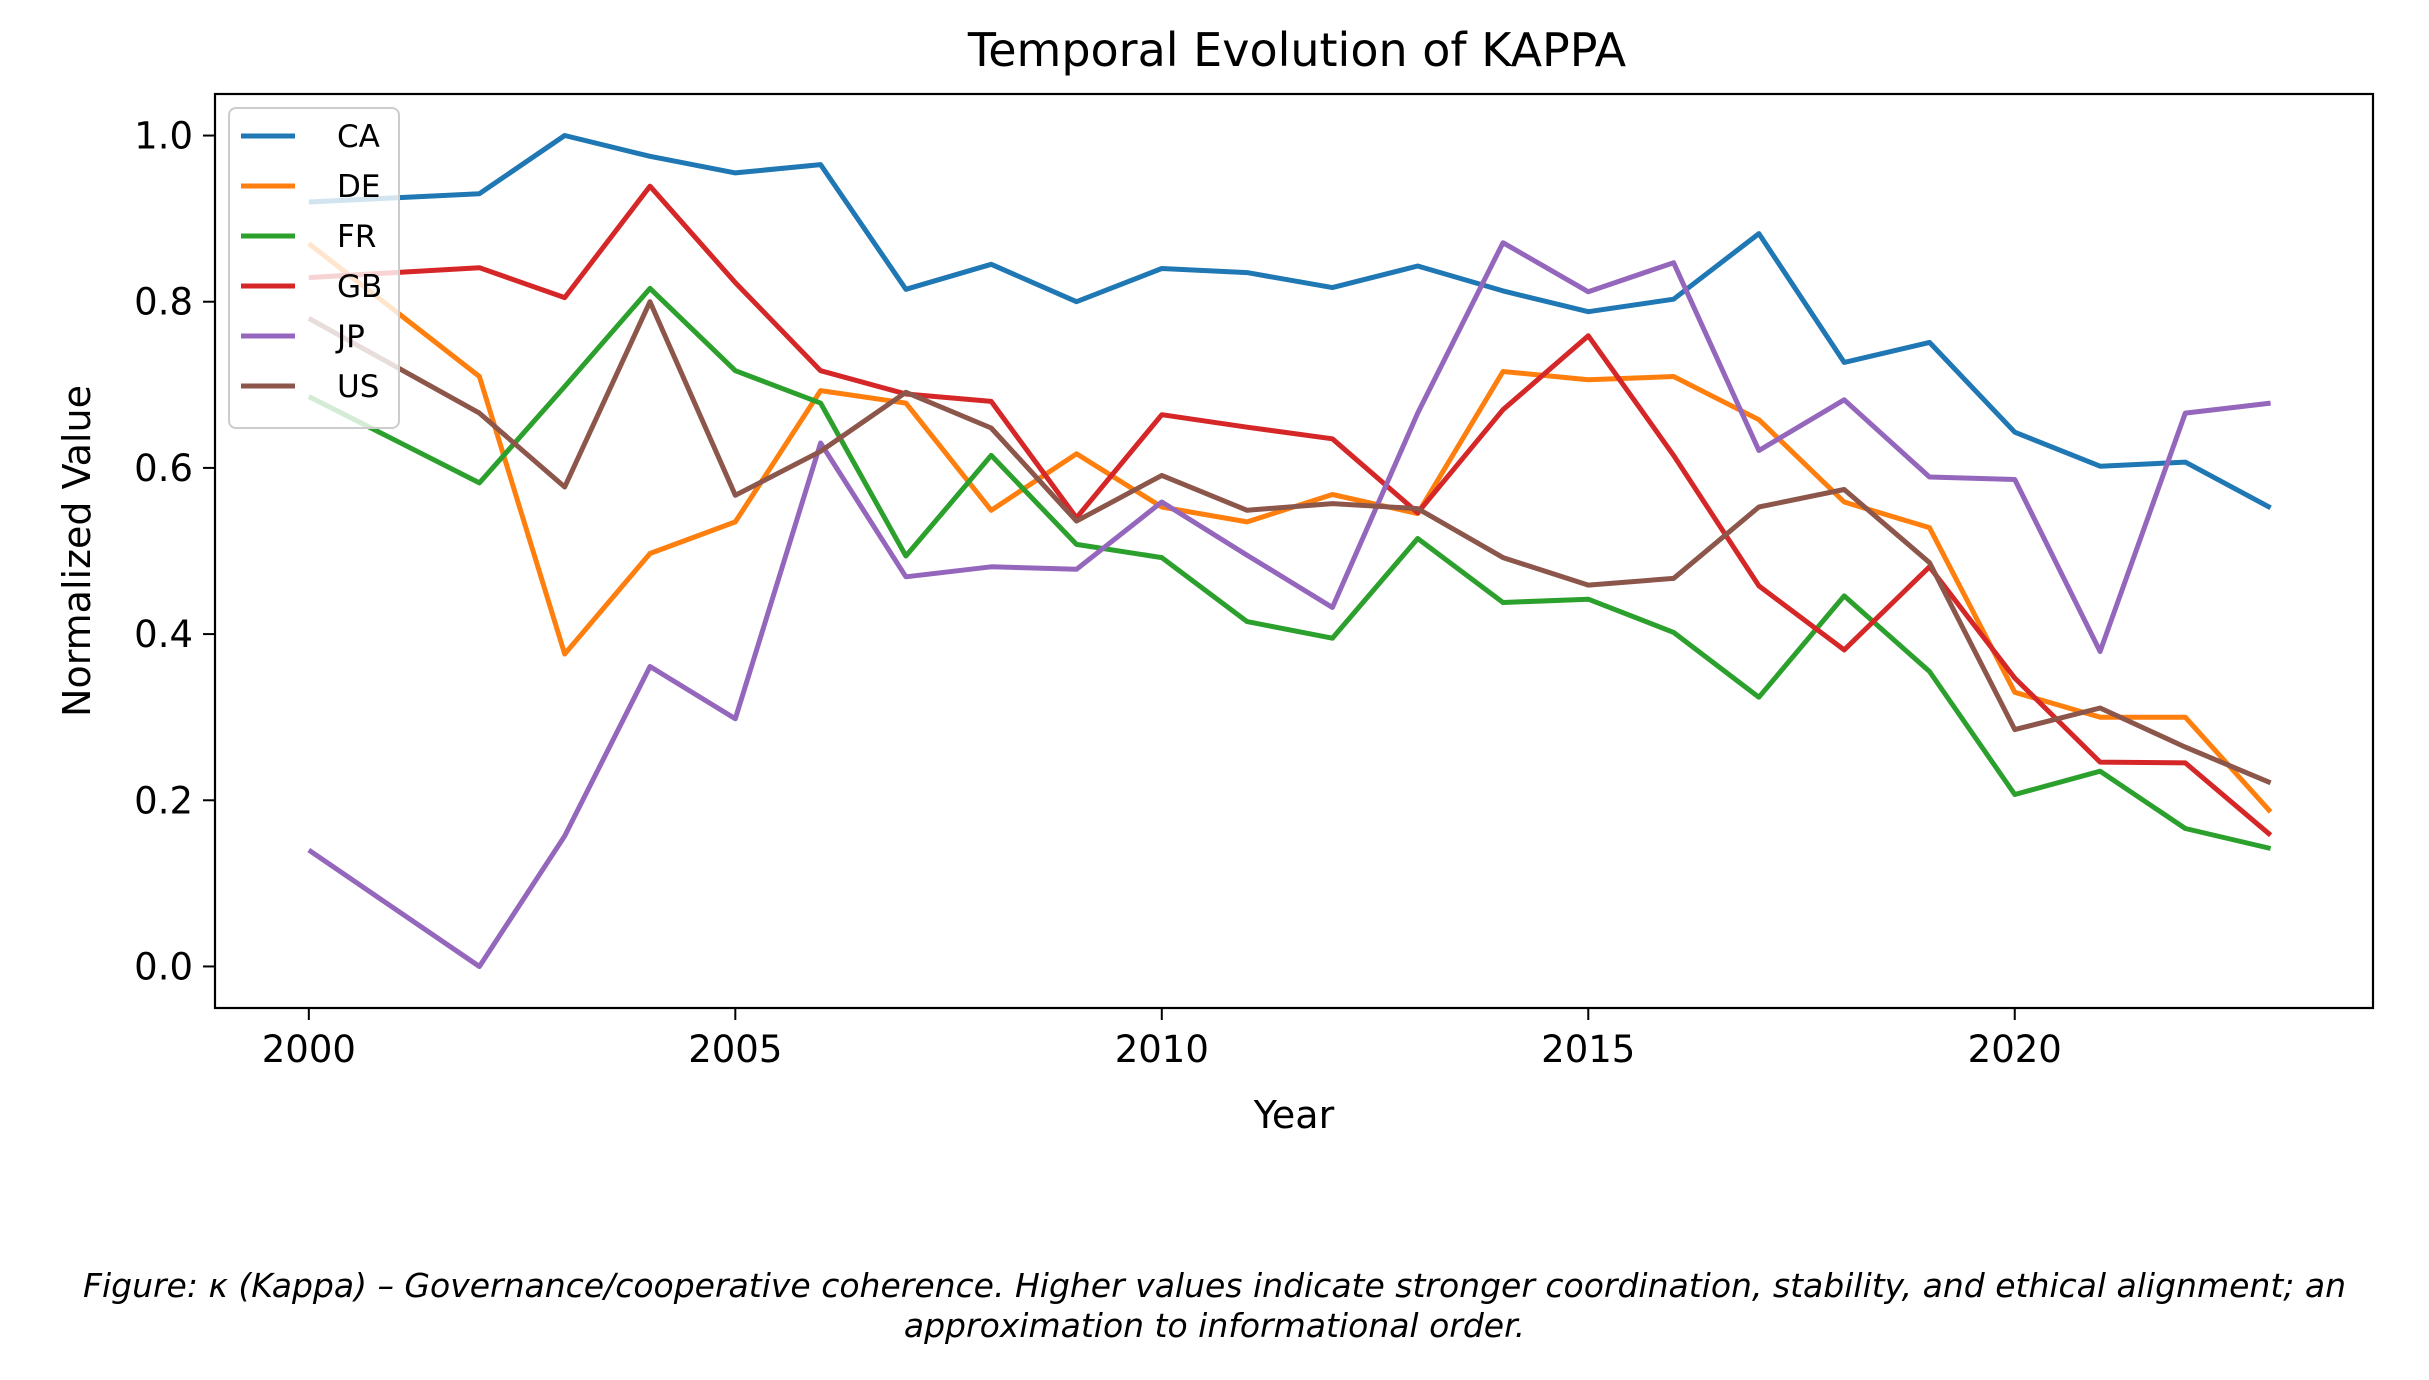 This screenshot has width=2429, height=1380. I want to click on y-tick-label: 0.4, so click(163, 634).